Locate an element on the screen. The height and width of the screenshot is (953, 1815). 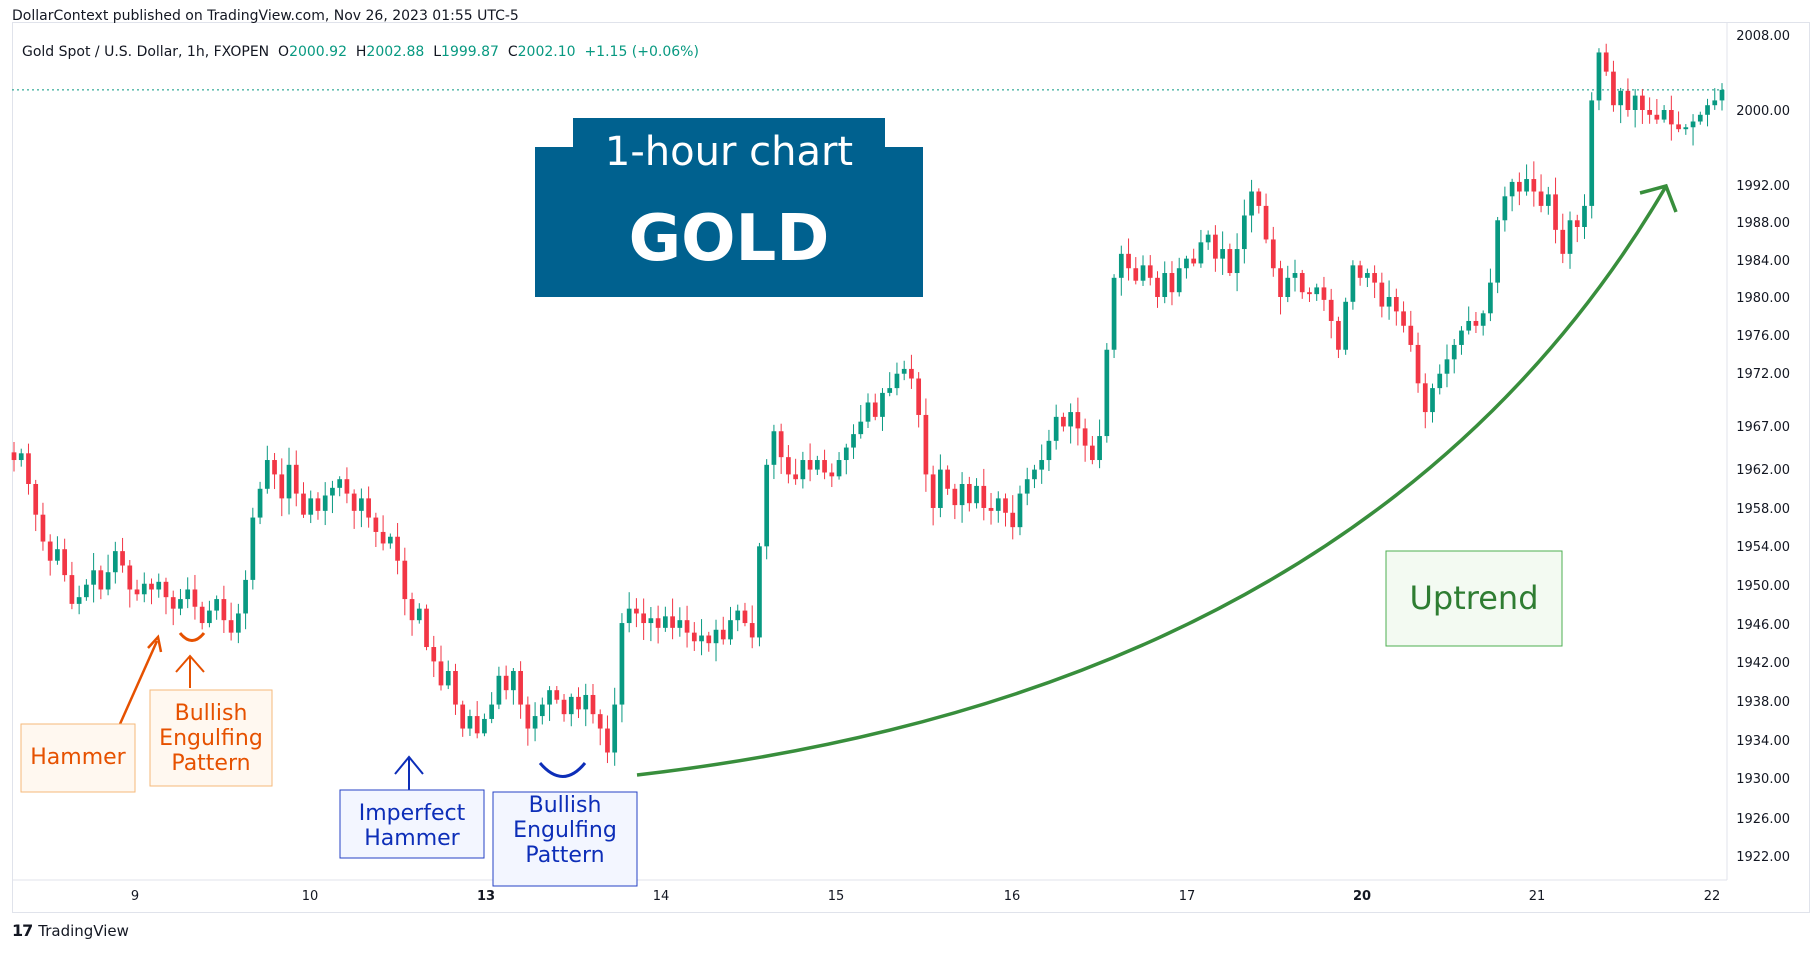
engulfing-annotation-2: Bullish Engulfing Pattern is located at coordinates (565, 824).